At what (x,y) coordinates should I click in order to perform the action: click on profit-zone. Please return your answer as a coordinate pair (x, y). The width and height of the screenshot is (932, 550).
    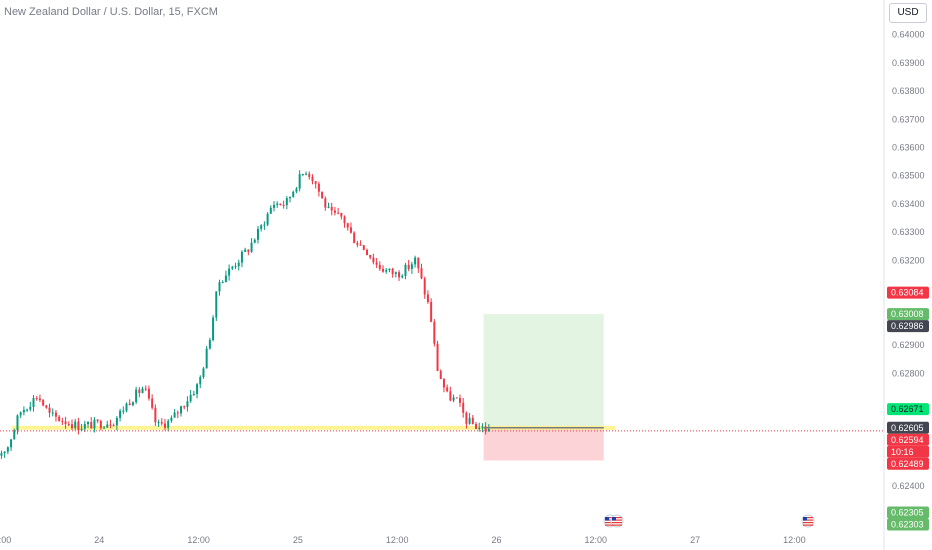
    Looking at the image, I should click on (543, 371).